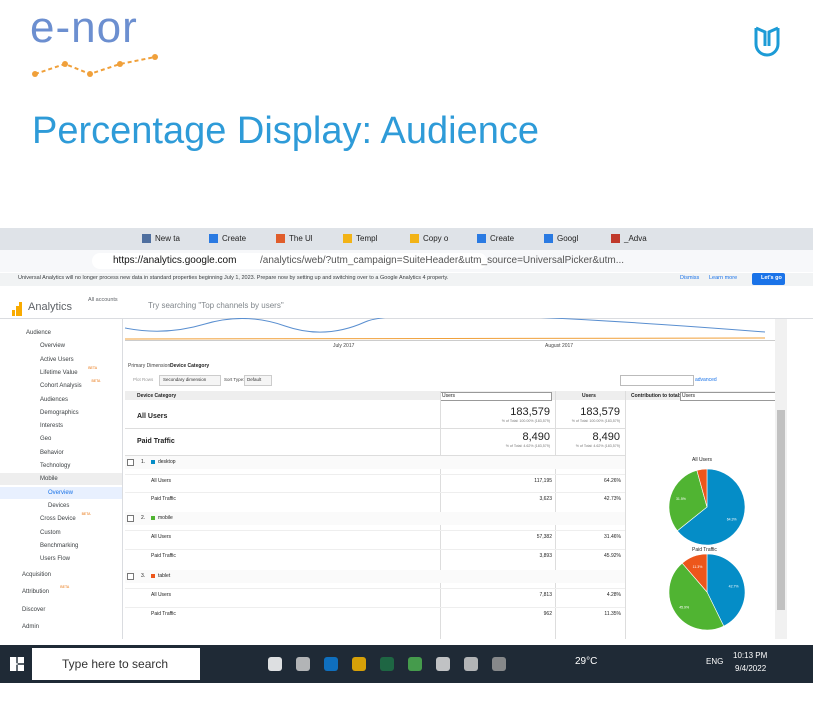 The height and width of the screenshot is (707, 813). What do you see at coordinates (50, 307) in the screenshot?
I see `ga-product: Analytics` at bounding box center [50, 307].